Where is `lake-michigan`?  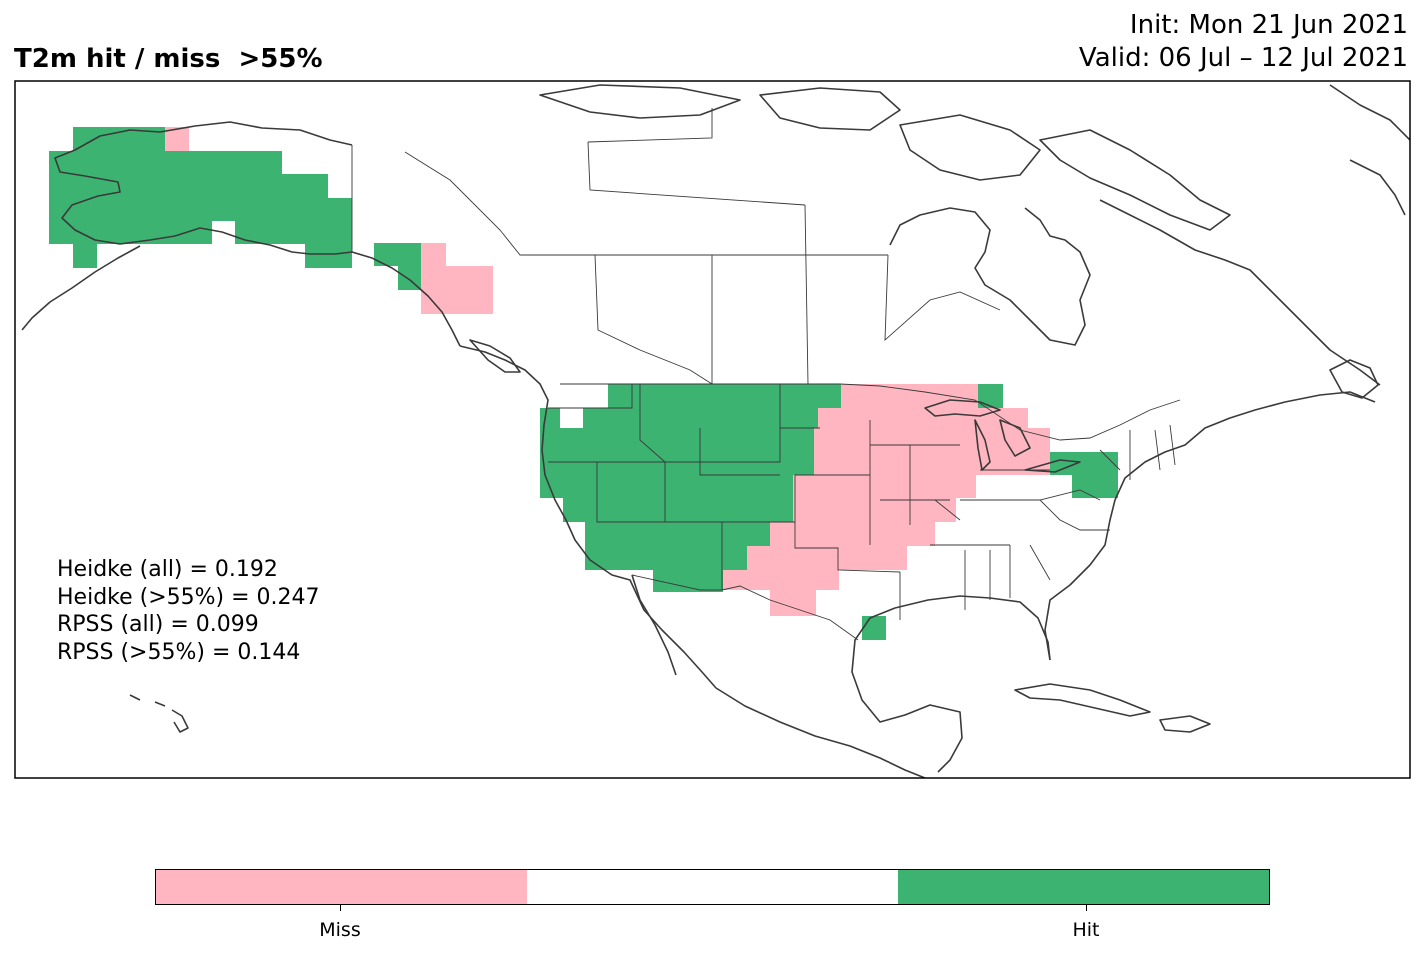
lake-michigan is located at coordinates (982, 445).